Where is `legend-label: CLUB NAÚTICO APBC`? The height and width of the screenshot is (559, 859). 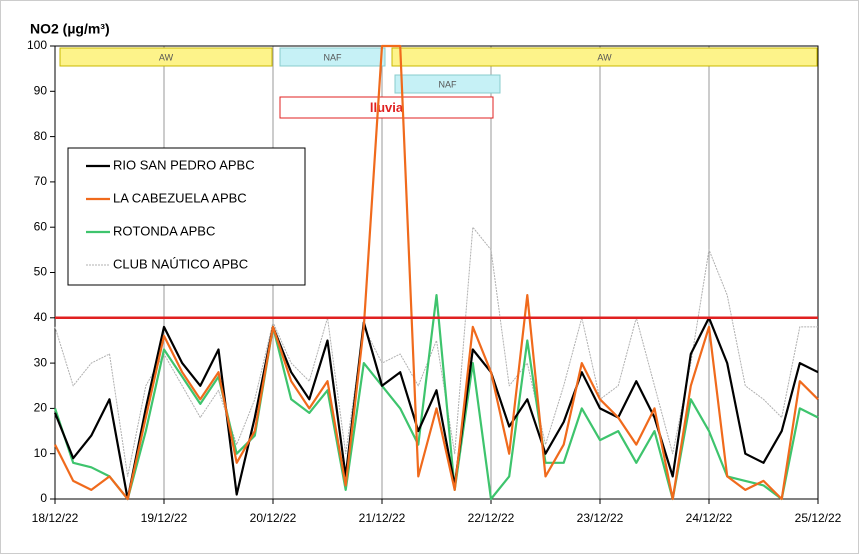 legend-label: CLUB NAÚTICO APBC is located at coordinates (180, 263).